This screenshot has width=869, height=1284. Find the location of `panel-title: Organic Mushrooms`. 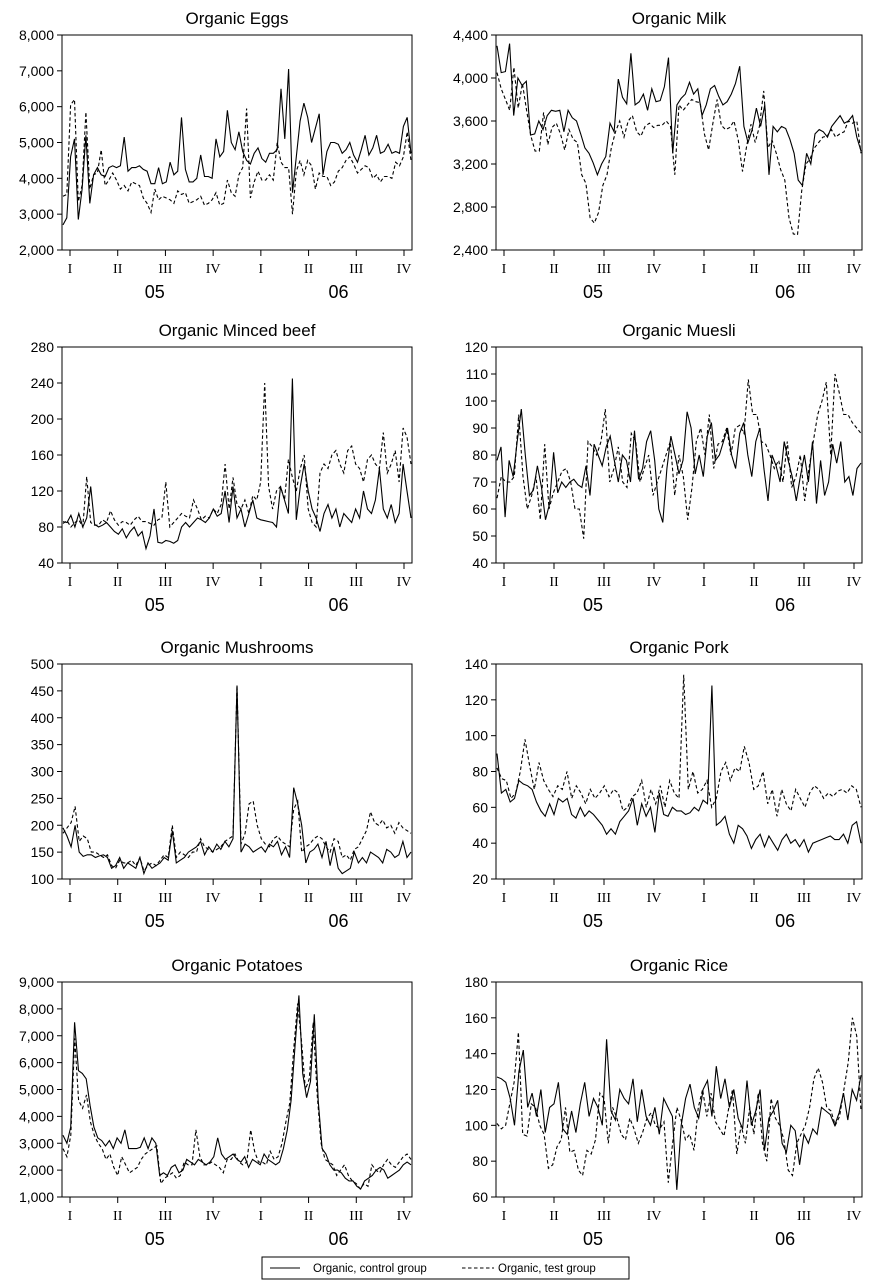

panel-title: Organic Mushrooms is located at coordinates (236, 647).